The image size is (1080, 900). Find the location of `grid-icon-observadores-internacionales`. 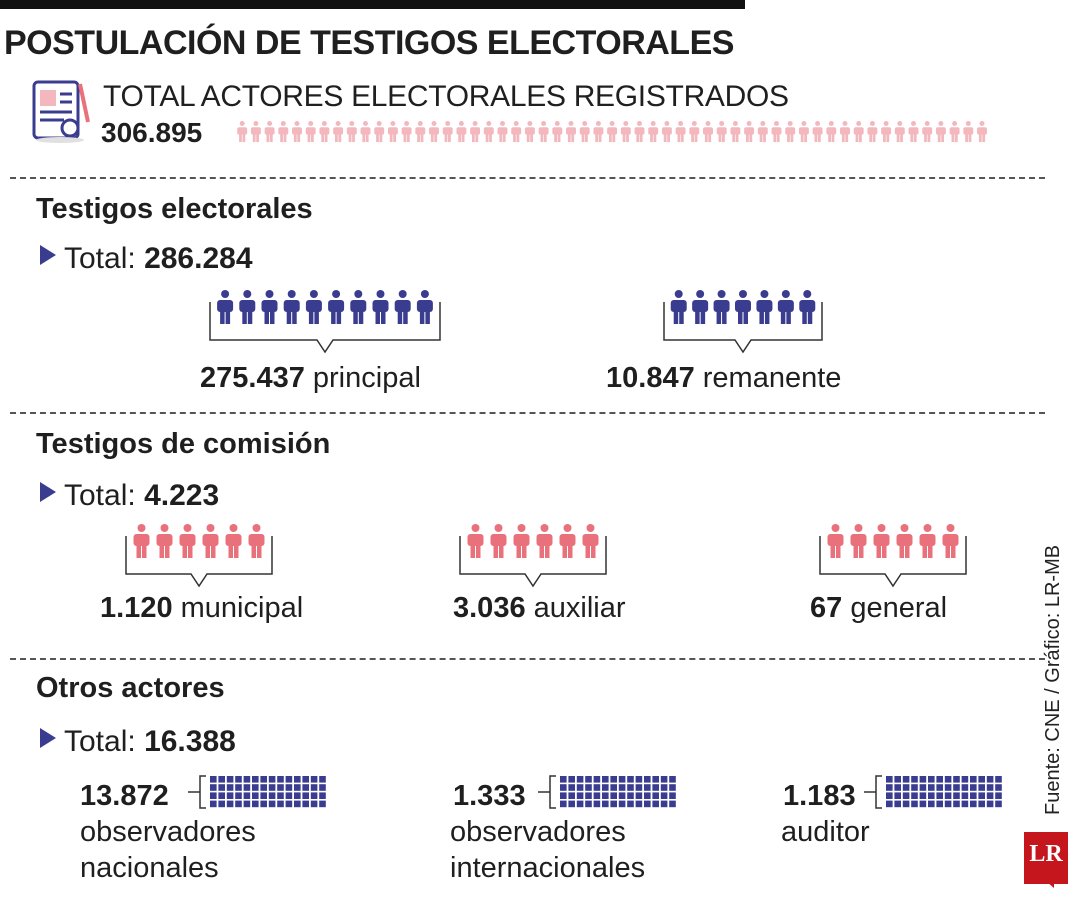

grid-icon-observadores-internacionales is located at coordinates (607, 792).